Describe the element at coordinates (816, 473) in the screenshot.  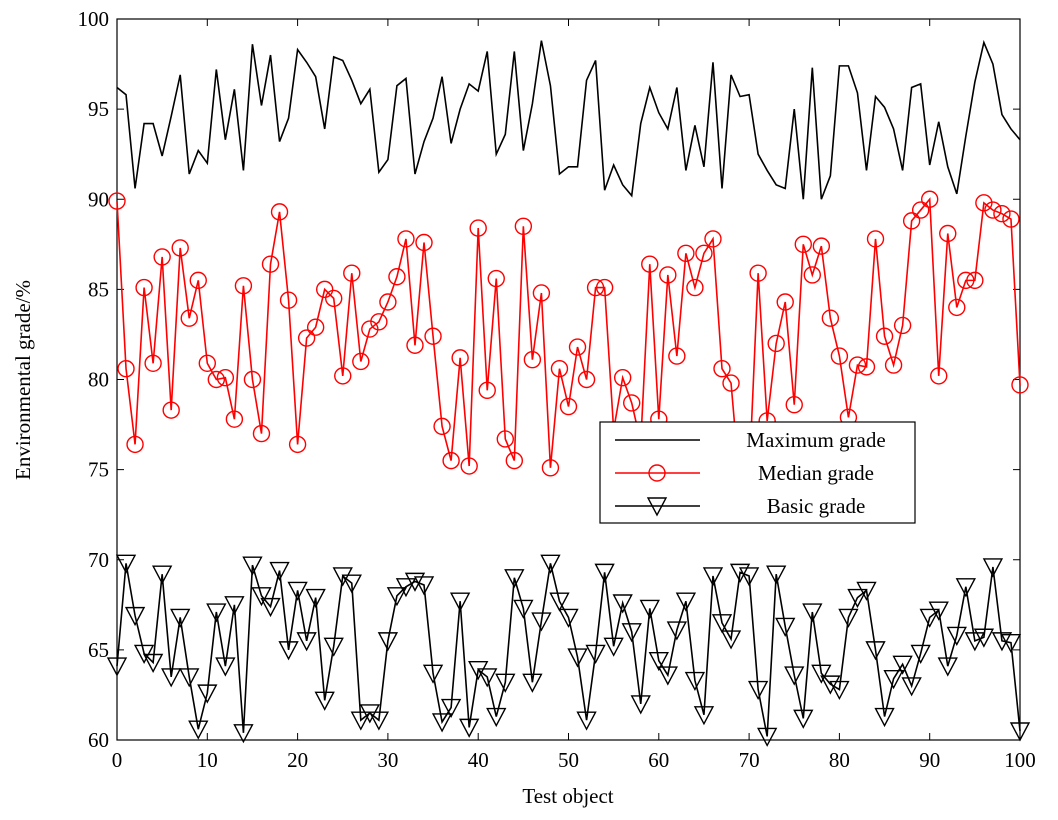
I see `legend-label: Median grade` at that location.